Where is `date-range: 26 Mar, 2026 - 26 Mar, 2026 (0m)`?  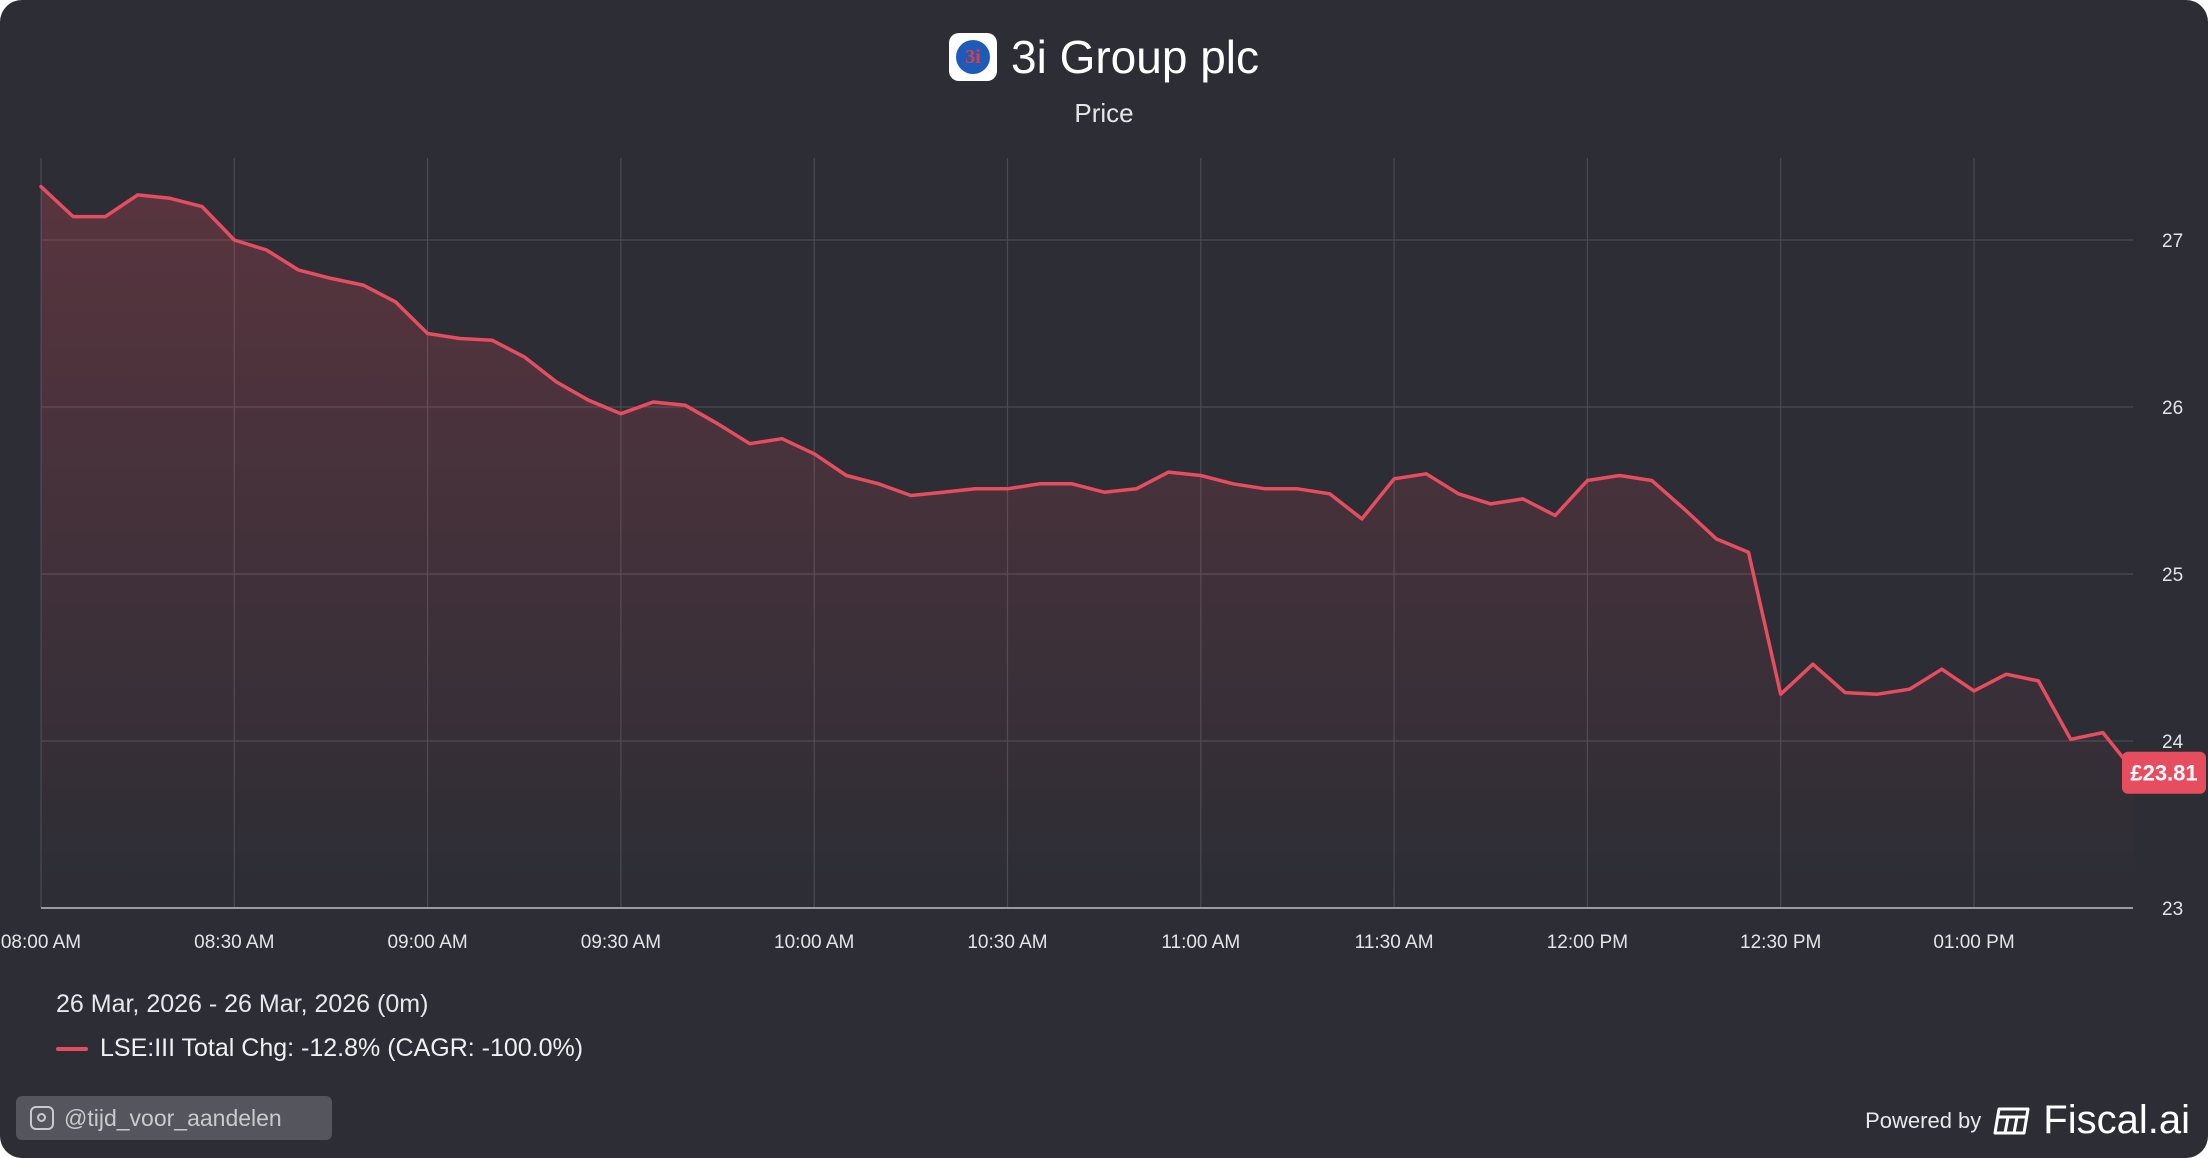
date-range: 26 Mar, 2026 - 26 Mar, 2026 (0m) is located at coordinates (242, 1004).